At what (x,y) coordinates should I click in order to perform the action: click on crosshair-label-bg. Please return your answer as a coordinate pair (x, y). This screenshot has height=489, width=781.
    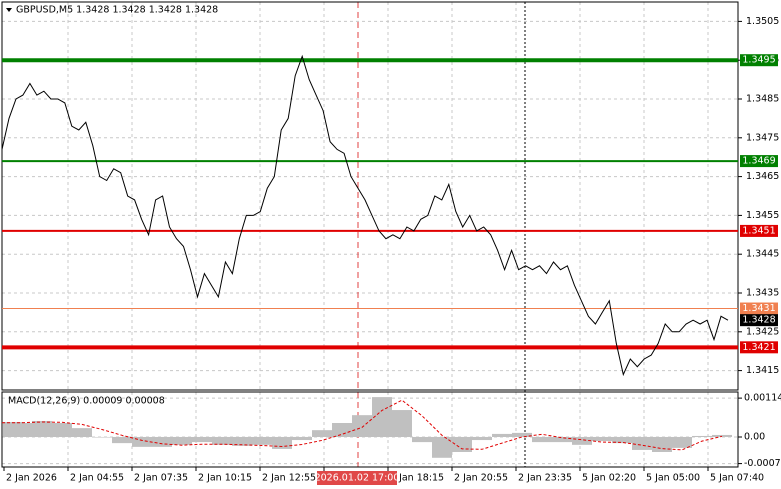
    Looking at the image, I should click on (357, 478).